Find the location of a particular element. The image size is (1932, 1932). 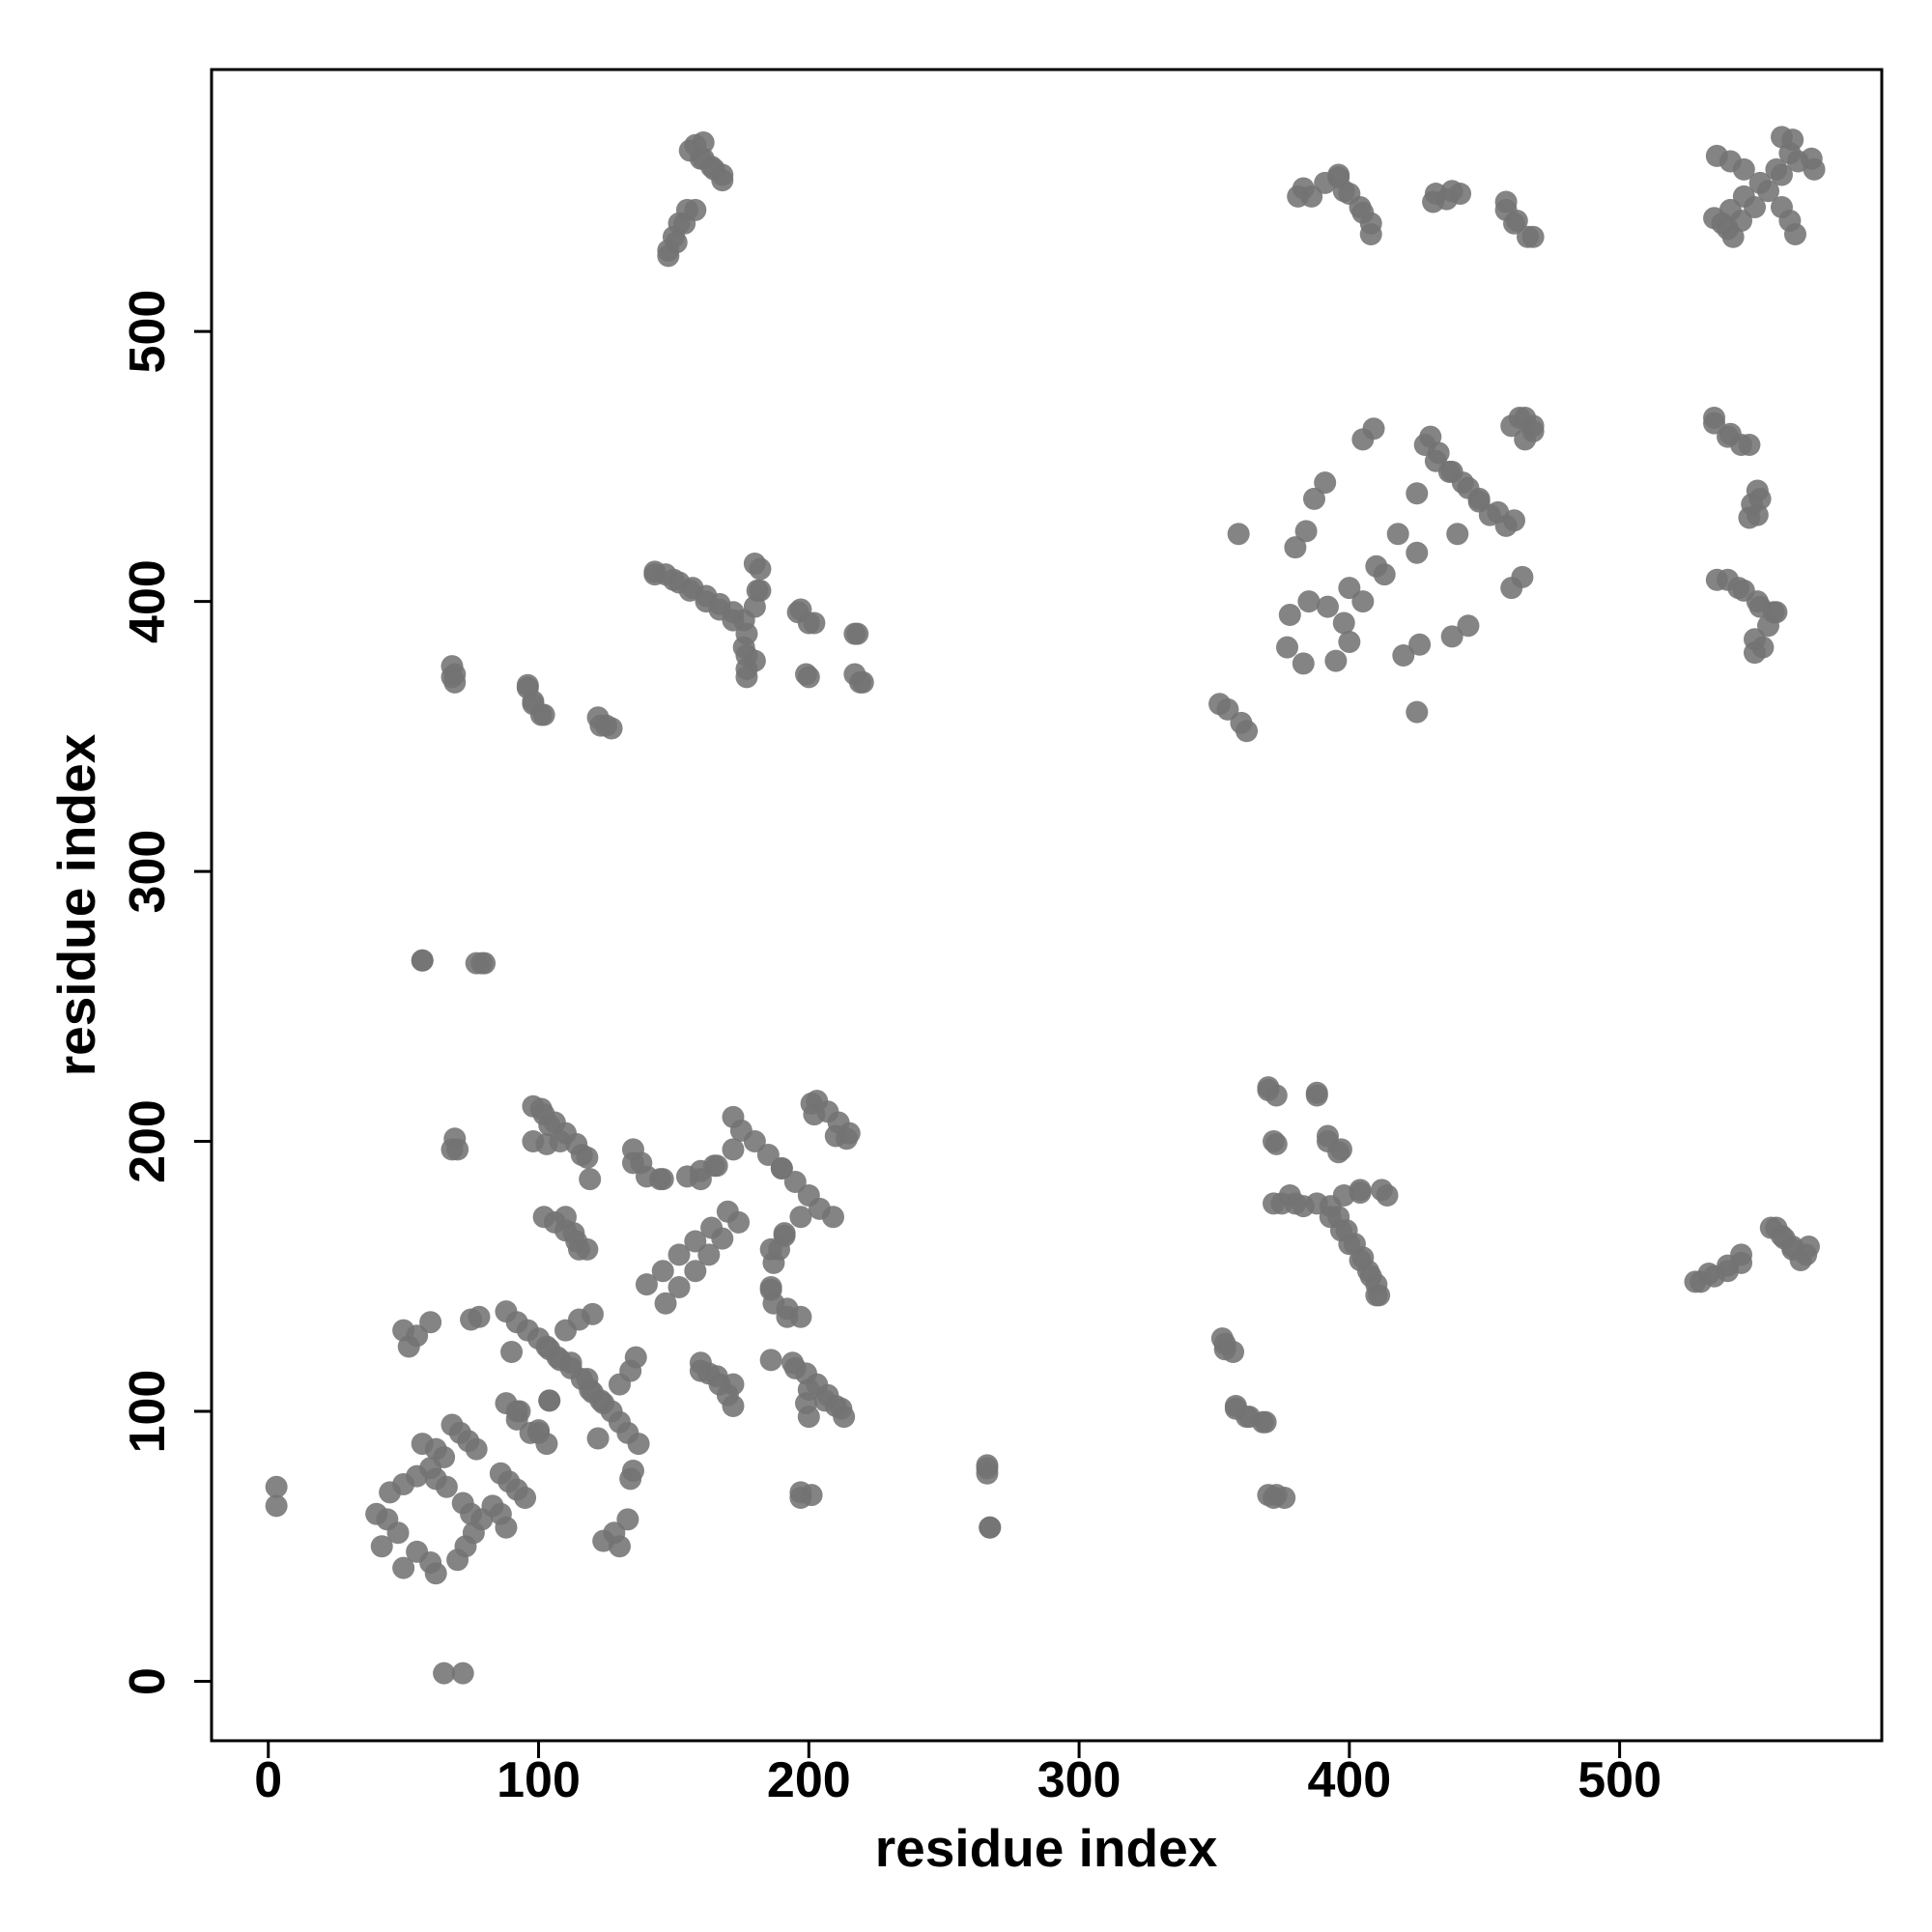

y-tick-label: 100 is located at coordinates (148, 1412).